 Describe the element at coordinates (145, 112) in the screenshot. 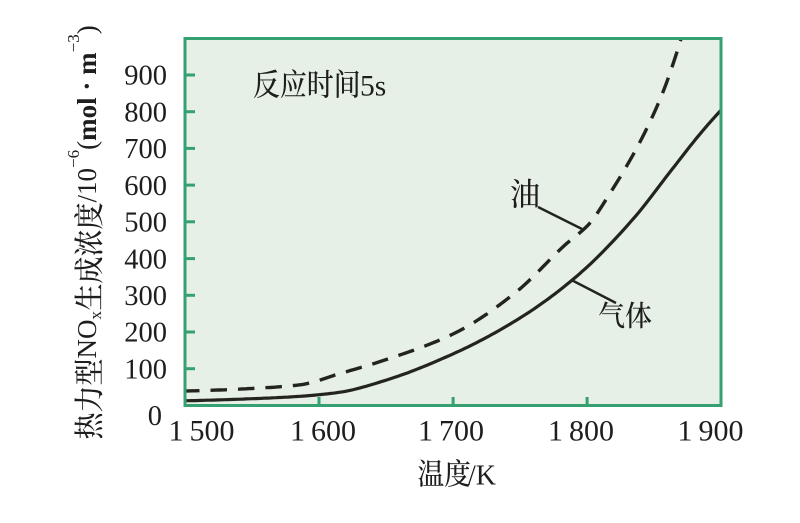

I see `svg-text: 800` at that location.